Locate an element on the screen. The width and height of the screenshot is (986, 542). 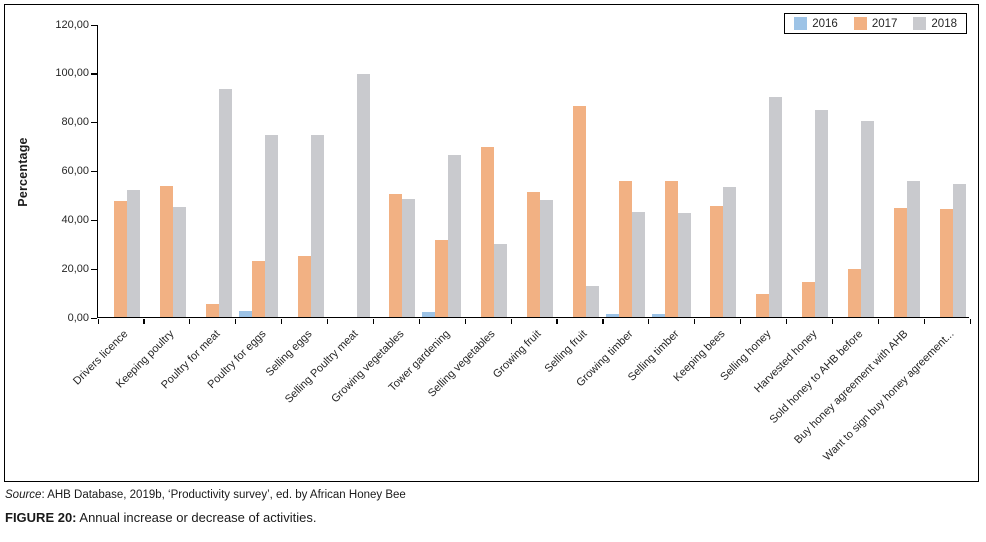
category-label: Poultry for meat is located at coordinates (191, 360).